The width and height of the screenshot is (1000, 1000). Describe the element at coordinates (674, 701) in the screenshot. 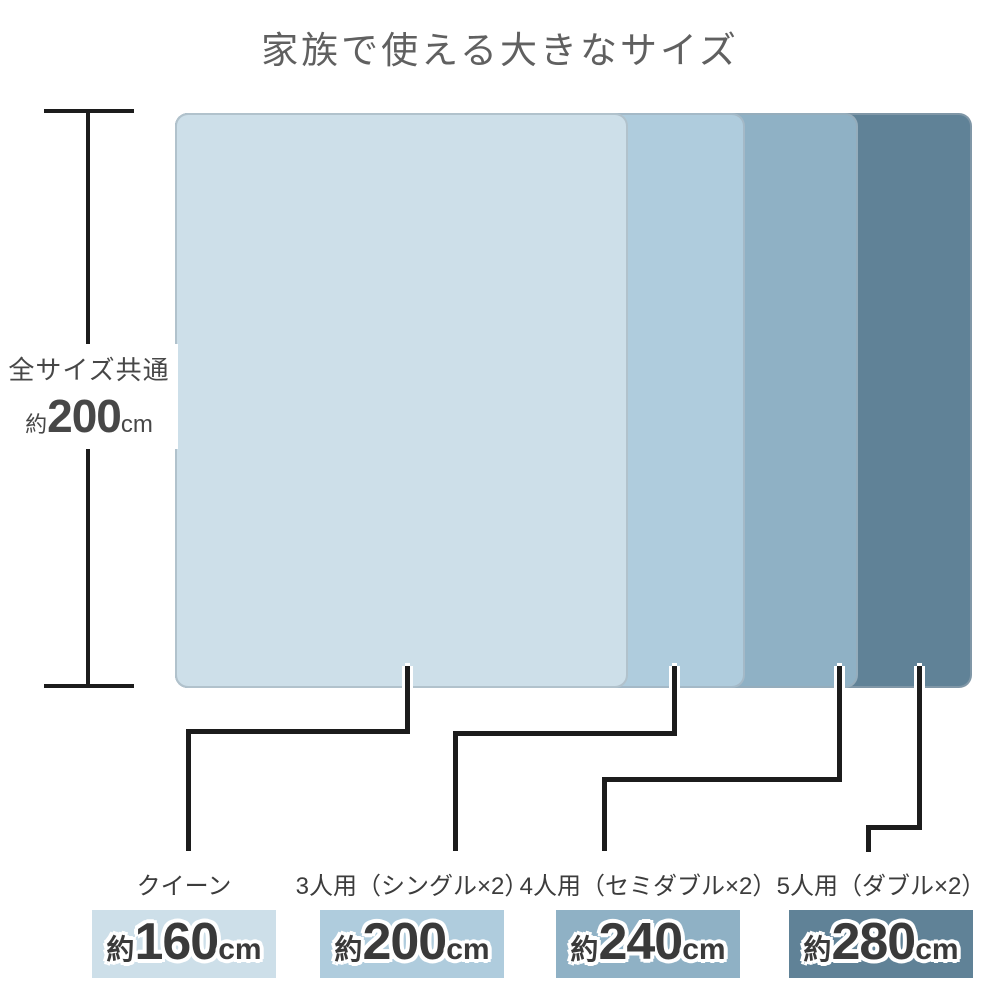

I see `leader-200-drop` at that location.